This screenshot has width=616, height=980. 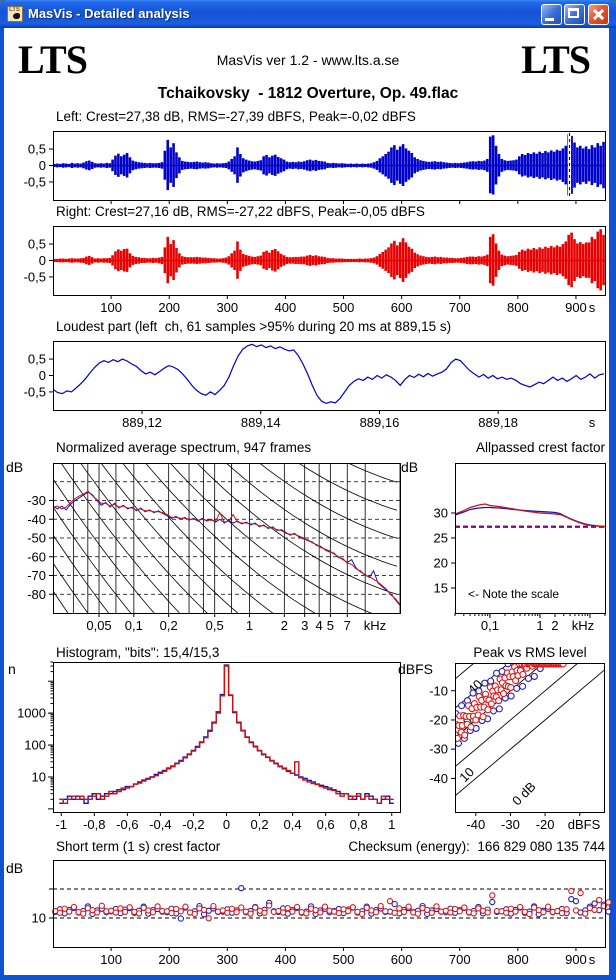 What do you see at coordinates (138, 846) in the screenshot?
I see `short-term-crest-title: Short term (1 s) crest factor` at bounding box center [138, 846].